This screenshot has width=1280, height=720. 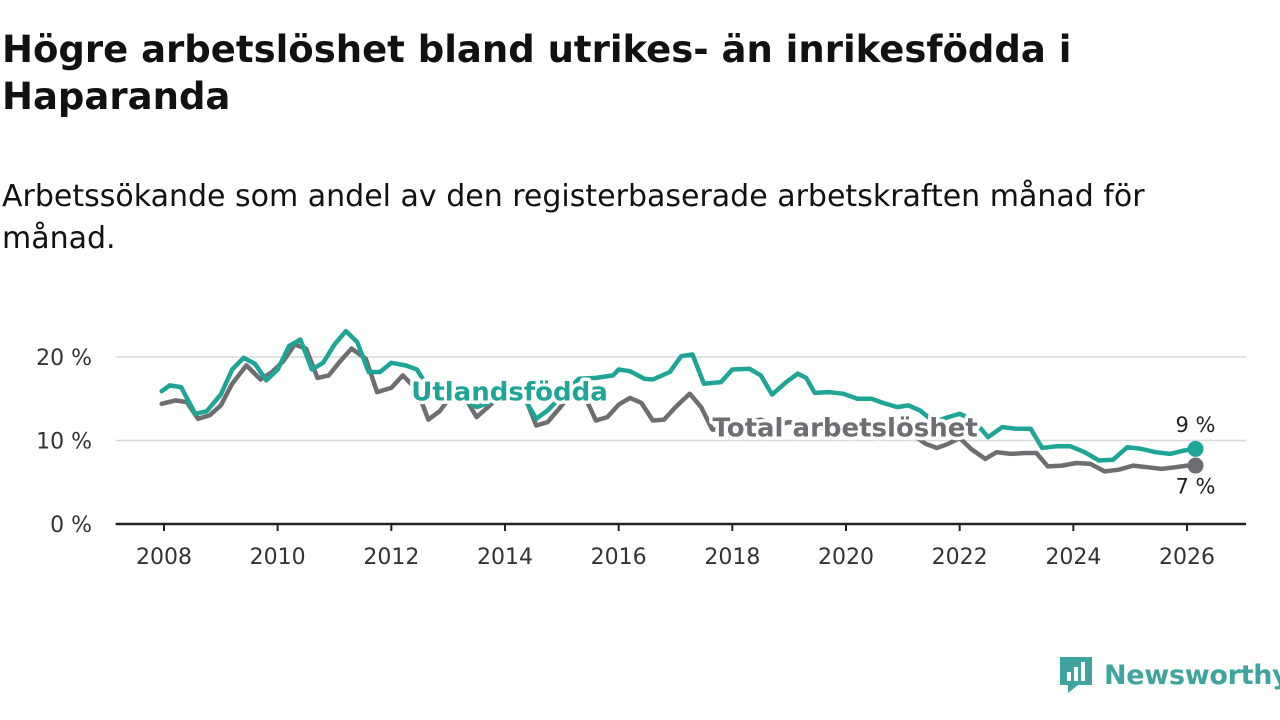 I want to click on y-tick-label: 10 %, so click(x=64, y=442).